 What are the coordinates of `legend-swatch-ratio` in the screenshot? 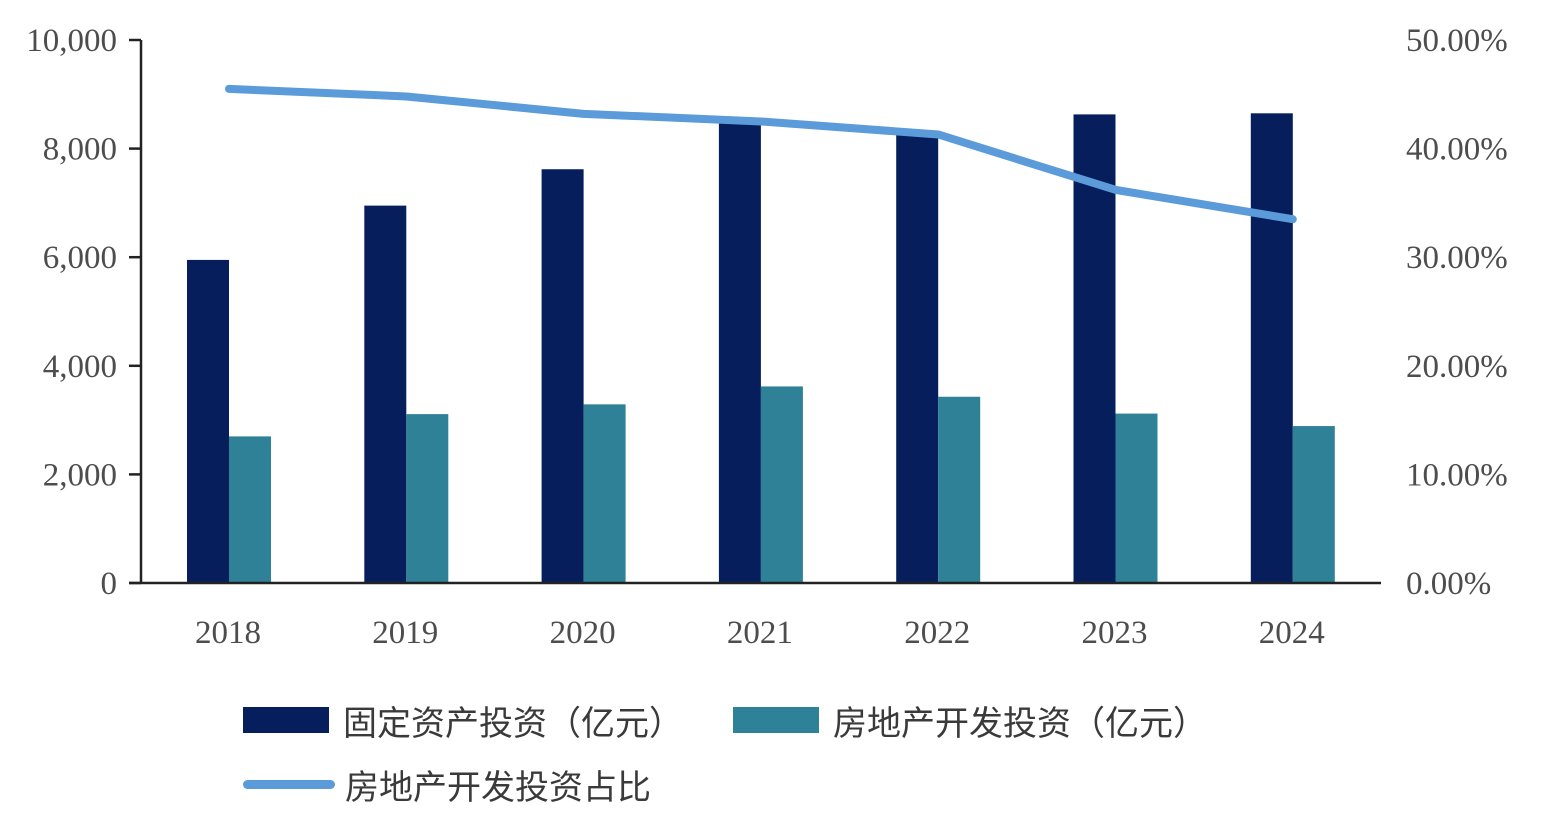 It's located at (289, 784).